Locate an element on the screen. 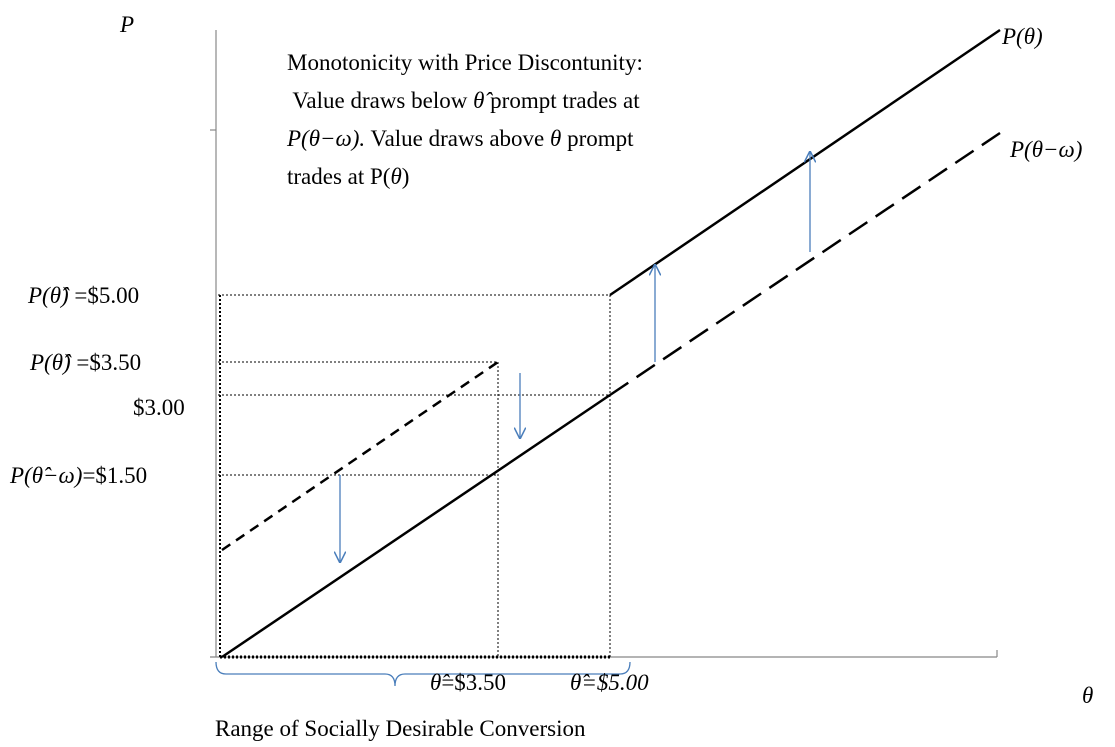 The image size is (1115, 747). upper-line is located at coordinates (805, 162).